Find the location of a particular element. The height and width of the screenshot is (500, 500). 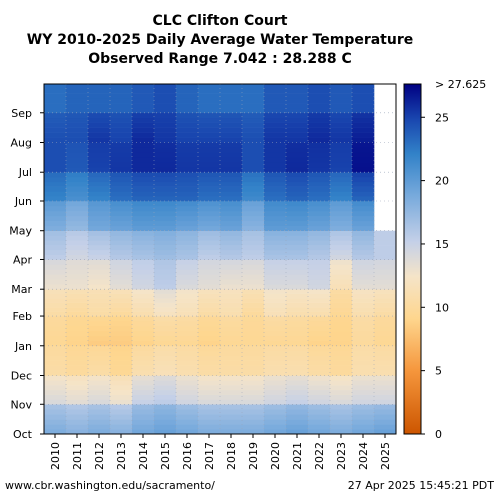

cell-2013-Jul is located at coordinates (121, 157).